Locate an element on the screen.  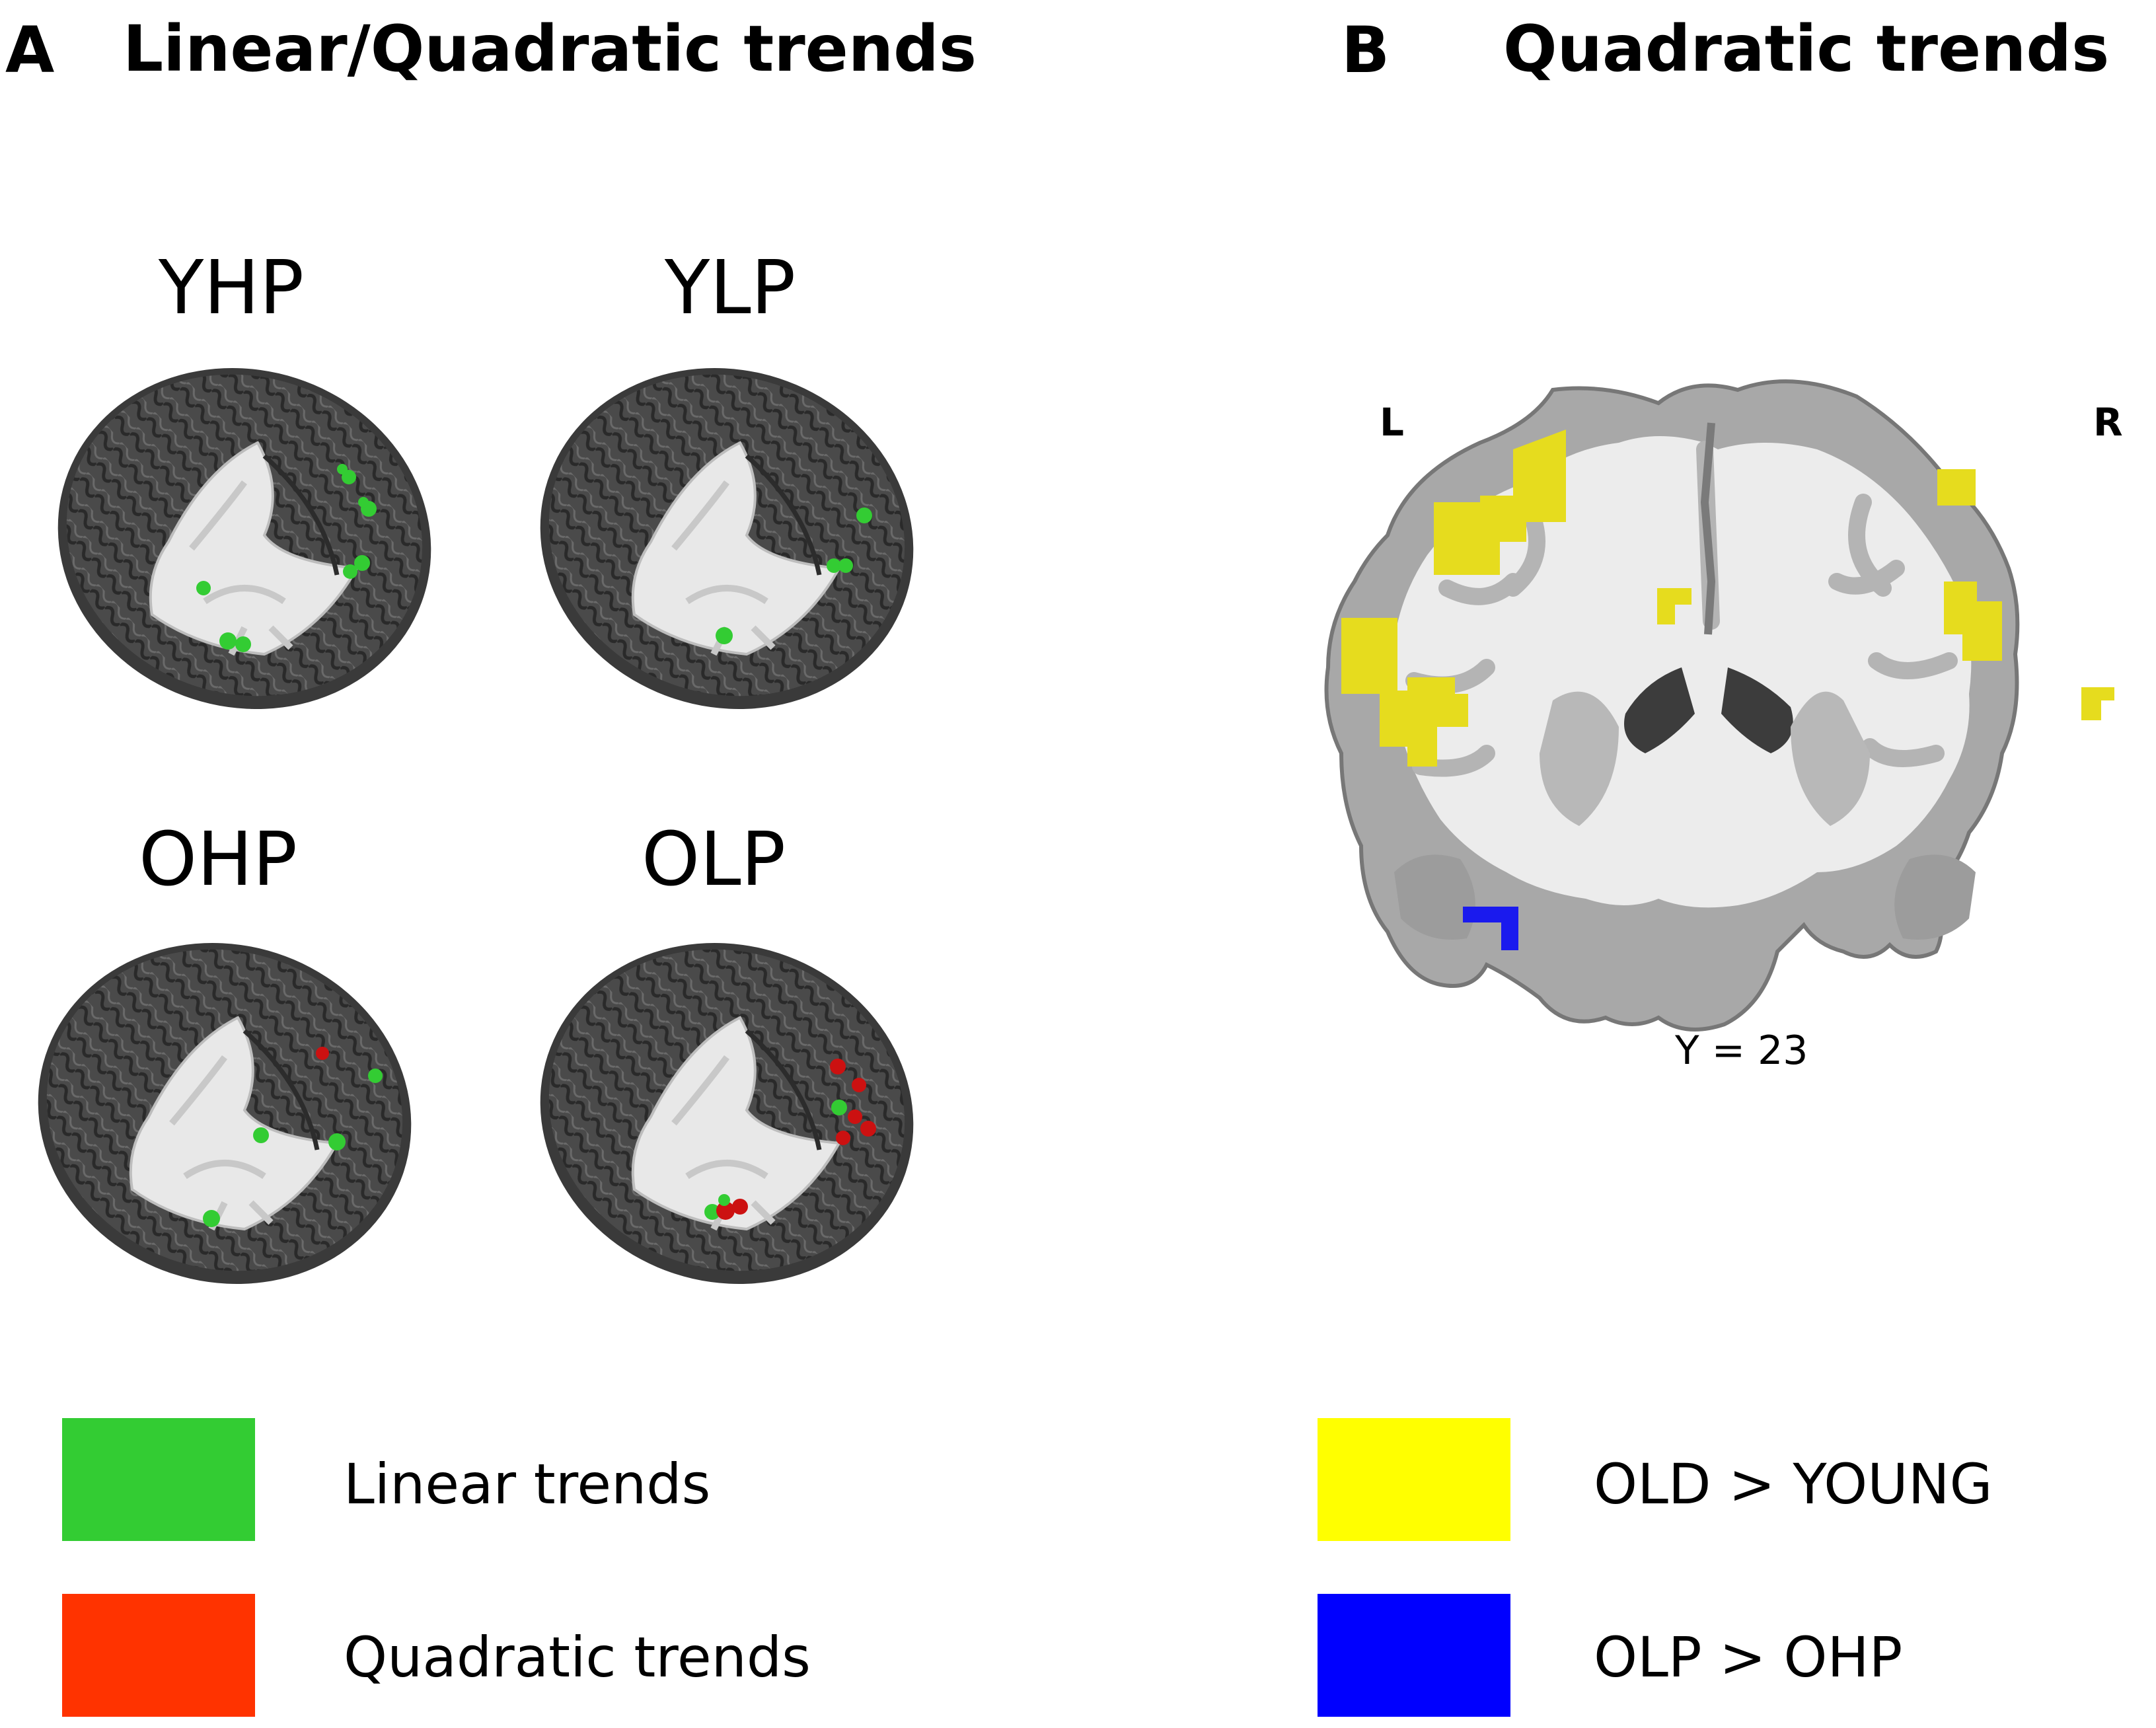
brain-render-ohp is located at coordinates (225, 1113).